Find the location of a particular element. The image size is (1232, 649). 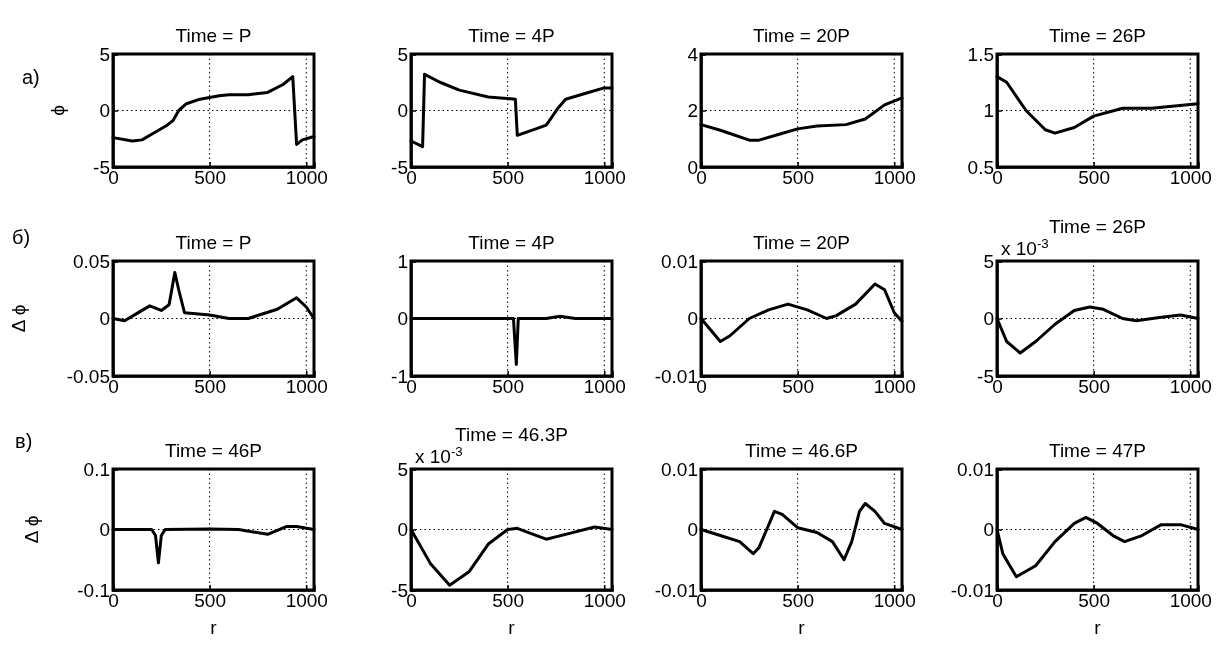

chart-title: Time = 46.6P is located at coordinates (801, 450).